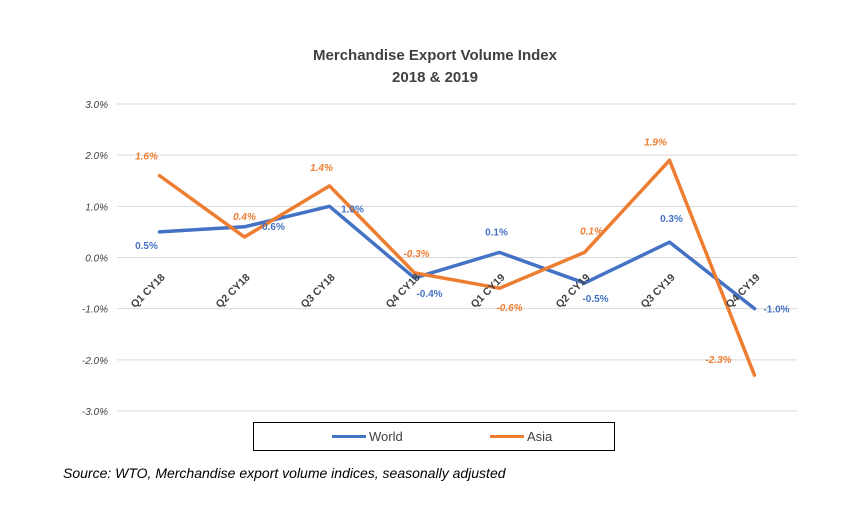  What do you see at coordinates (233, 291) in the screenshot?
I see `x-tick-label: Q2 CY18` at bounding box center [233, 291].